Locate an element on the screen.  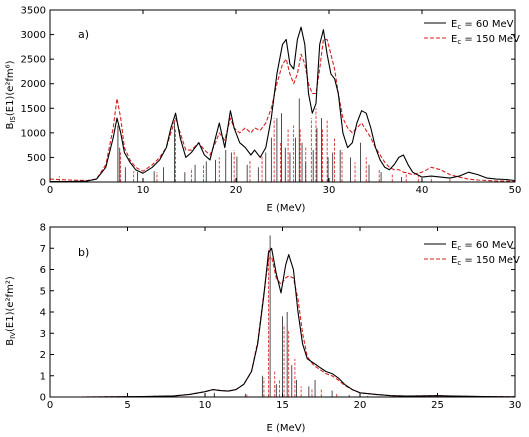
panel-a-strength-lines-red is located at coordinates (254, 145).